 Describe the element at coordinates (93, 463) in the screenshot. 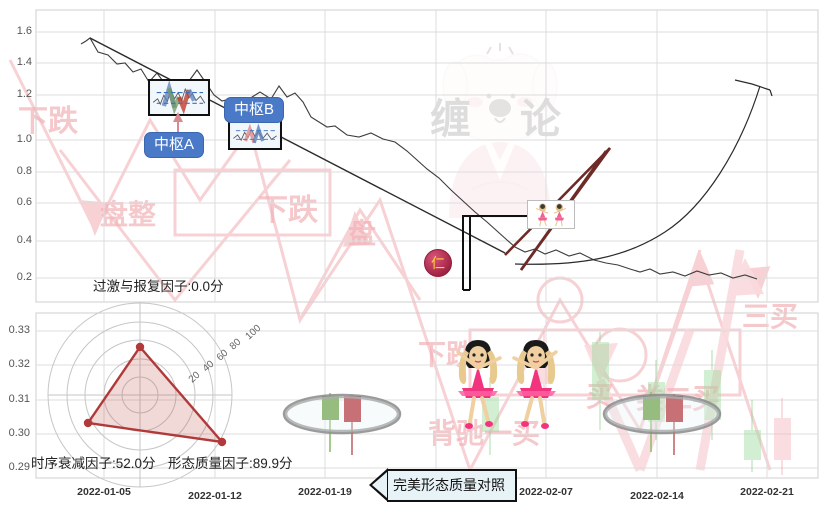

I see `time-decay-factor-label: 时序衰减因子:52.0分` at that location.